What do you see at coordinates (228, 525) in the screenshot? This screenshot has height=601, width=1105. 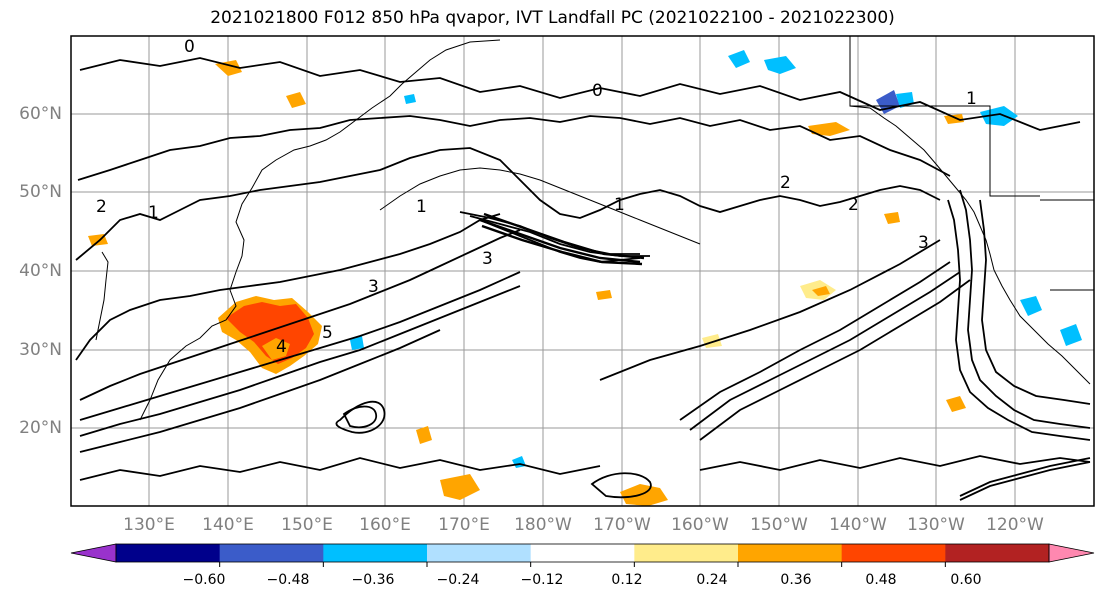 I see `lon-tick-label: 140°E` at bounding box center [228, 525].